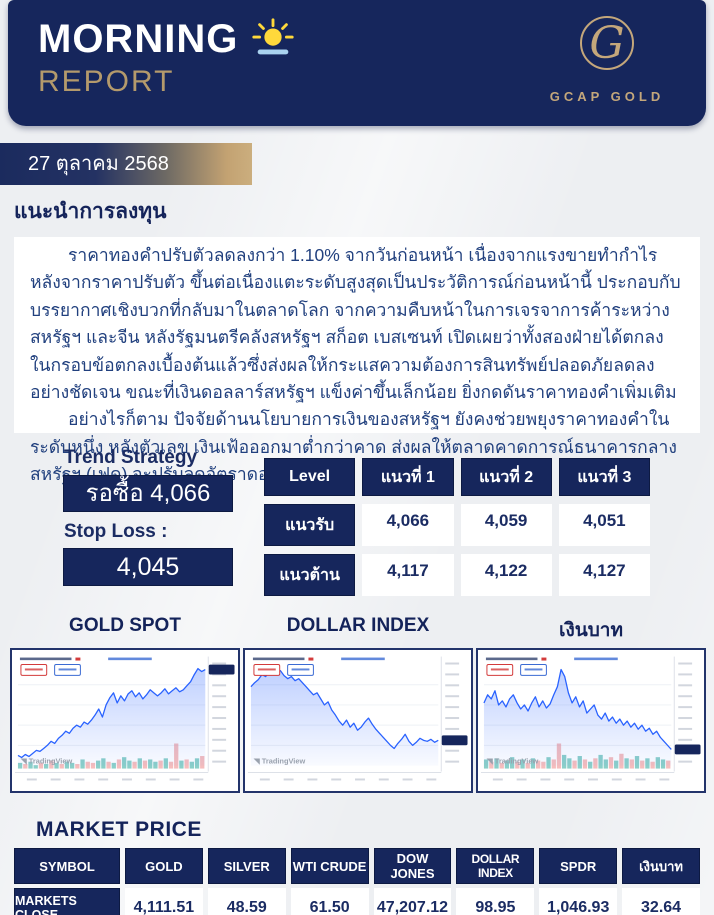 This screenshot has height=915, width=714. What do you see at coordinates (506, 525) in the screenshot?
I see `support-value-2: 4,059` at bounding box center [506, 525].